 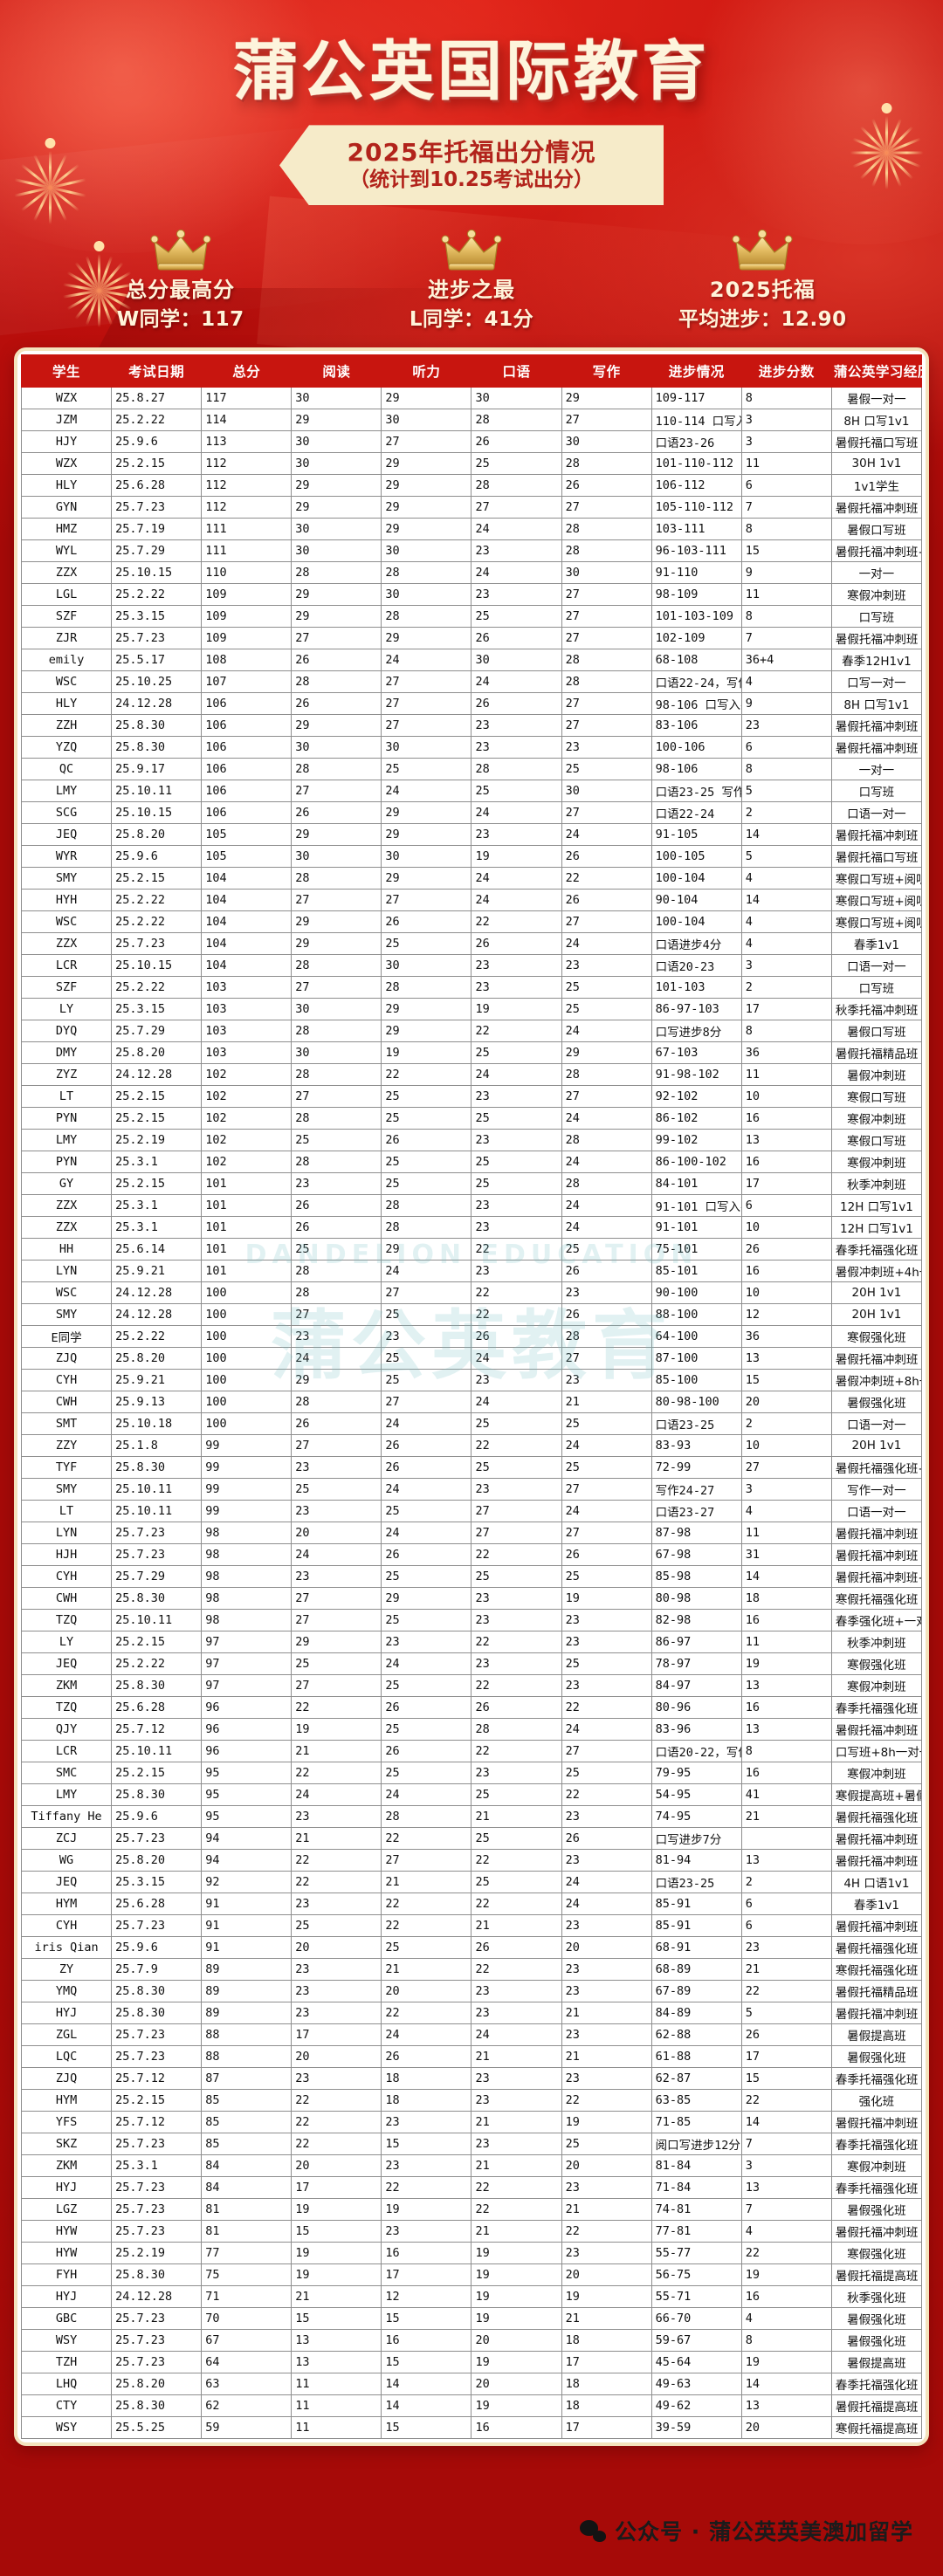 What do you see at coordinates (876, 2056) in the screenshot?
I see `cell-蒲公英学习经历: 暑假强化班` at bounding box center [876, 2056].